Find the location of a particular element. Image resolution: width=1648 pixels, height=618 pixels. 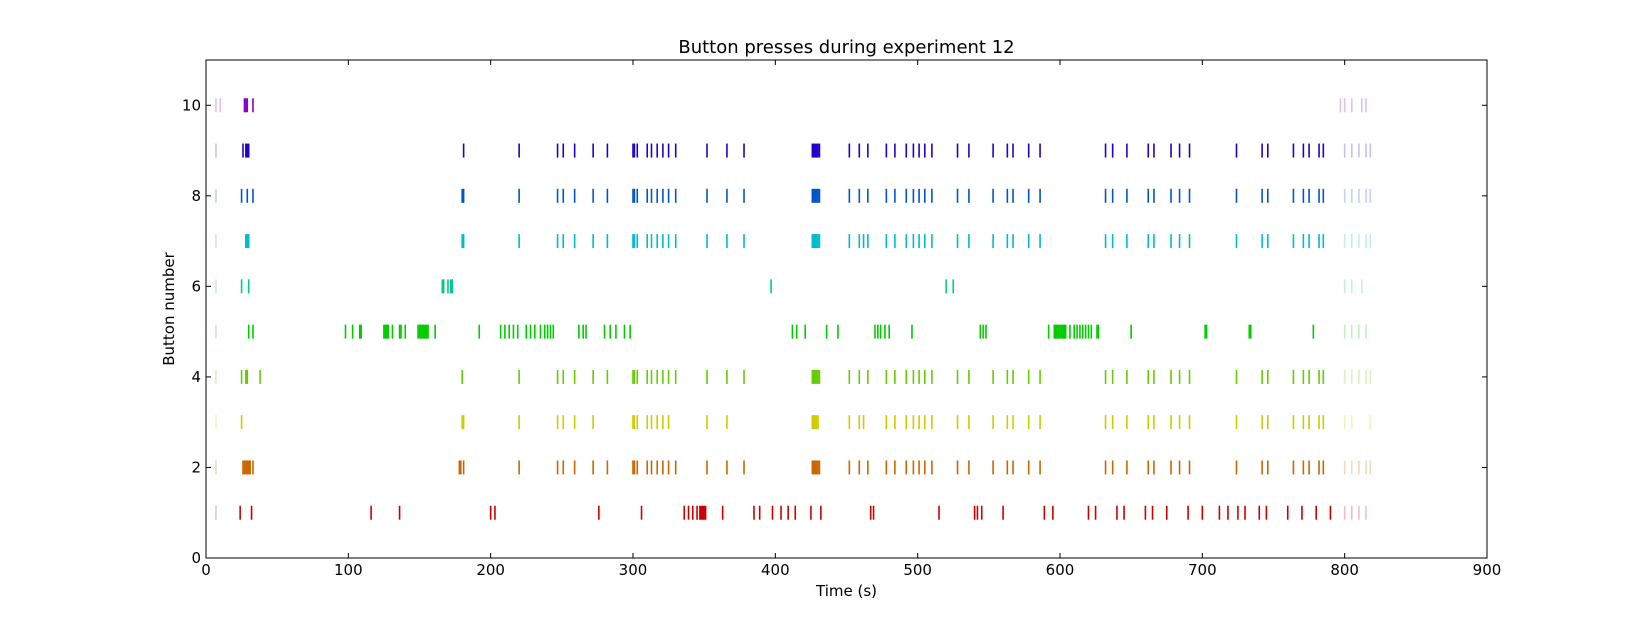

y-tick-label: 8 is located at coordinates (196, 196).